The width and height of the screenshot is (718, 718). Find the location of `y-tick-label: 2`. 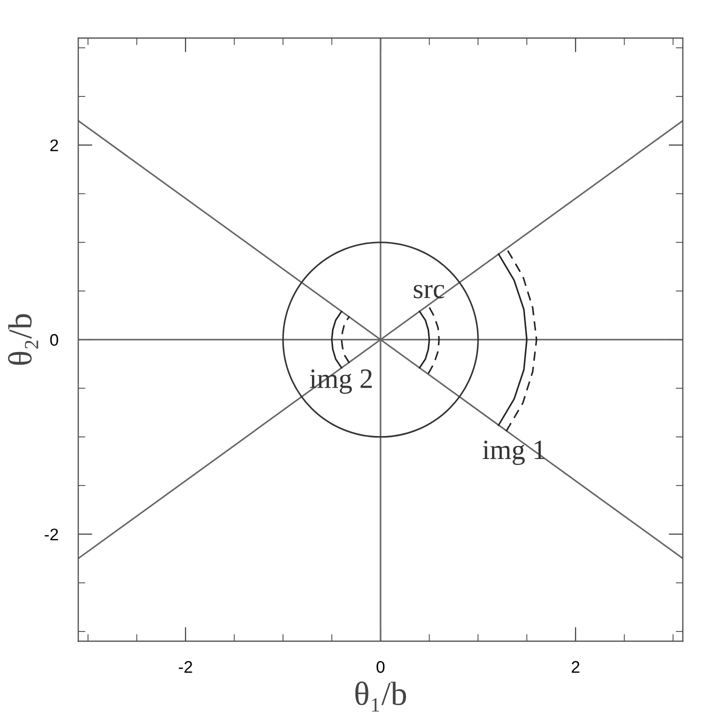

y-tick-label: 2 is located at coordinates (54, 145).